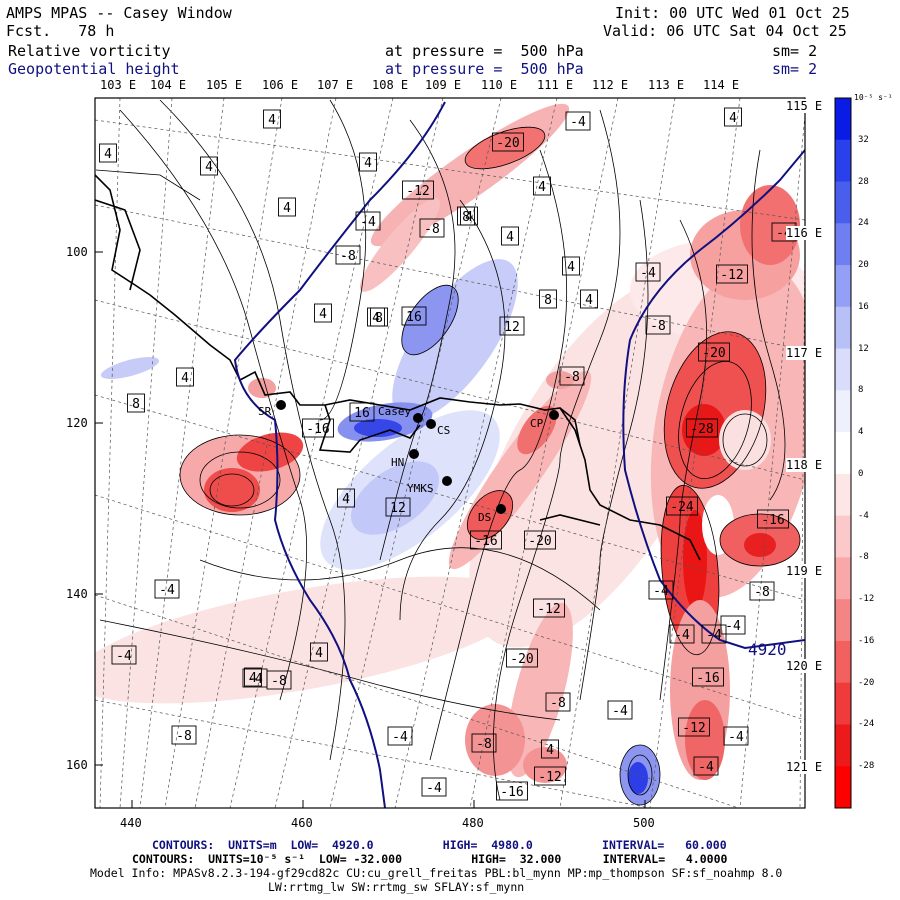  What do you see at coordinates (549, 777) in the screenshot?
I see `contour-label-negative: -12` at bounding box center [549, 777].